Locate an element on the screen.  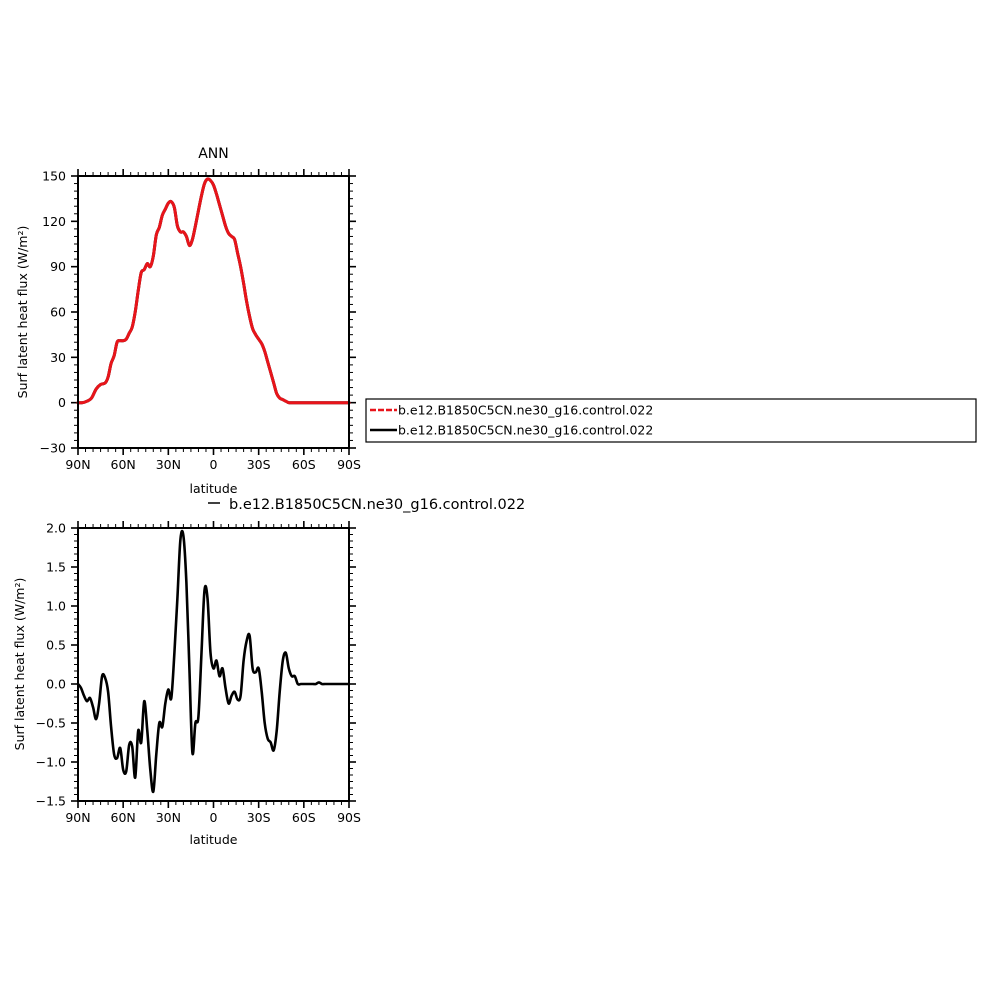
y-tick-label: 30 is located at coordinates (58, 357).